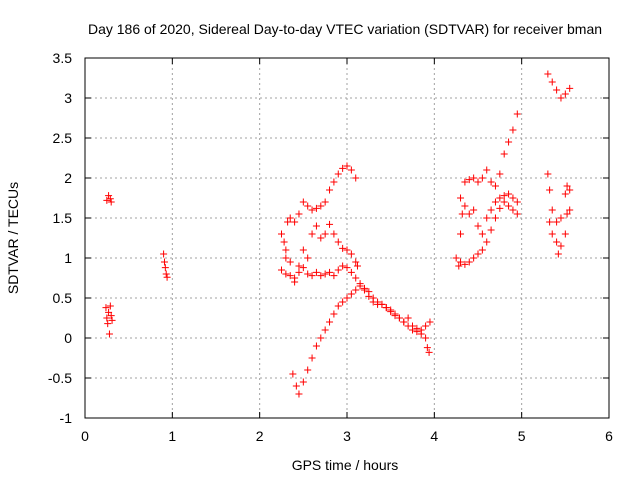 The height and width of the screenshot is (480, 640). Describe the element at coordinates (347, 436) in the screenshot. I see `x-tick-label: 3` at that location.